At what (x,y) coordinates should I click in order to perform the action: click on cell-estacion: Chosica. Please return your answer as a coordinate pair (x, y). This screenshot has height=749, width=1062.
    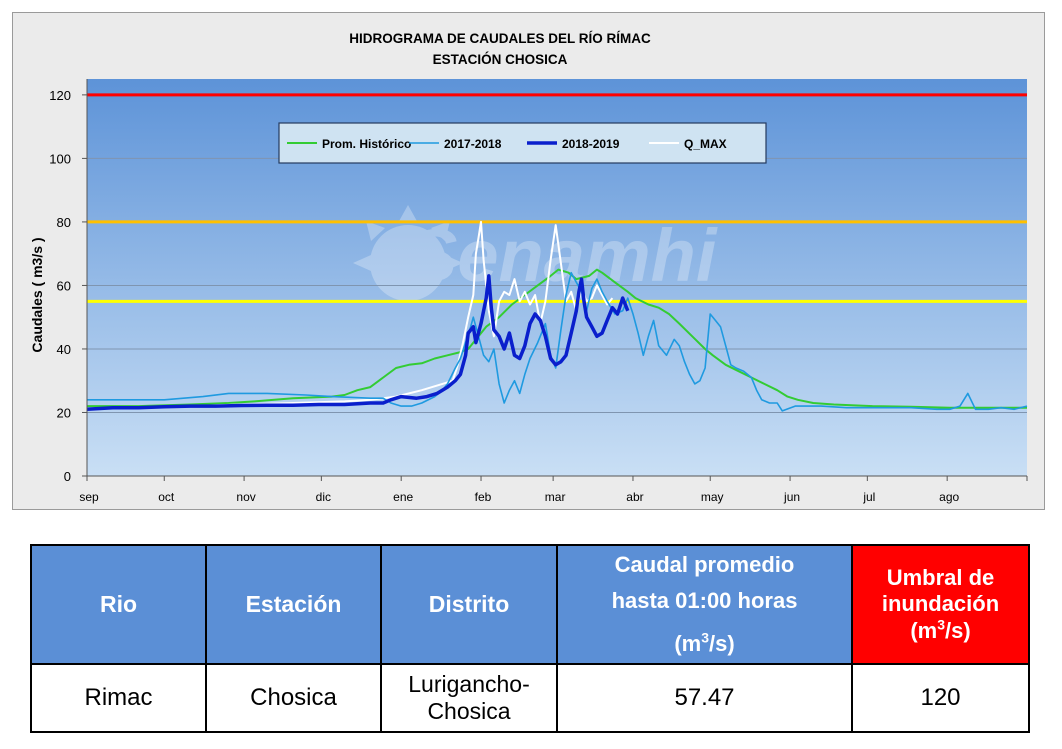
    Looking at the image, I should click on (293, 698).